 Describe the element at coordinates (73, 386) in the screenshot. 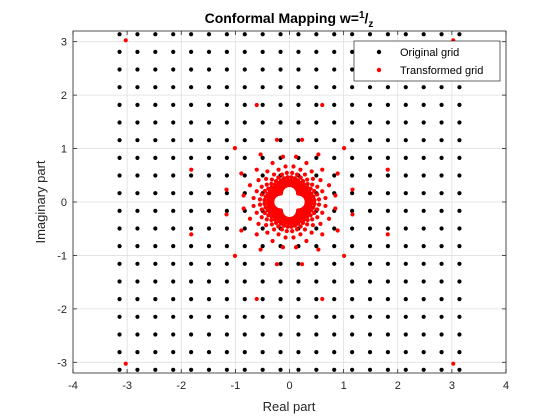

I see `x-tick-label: -4` at that location.